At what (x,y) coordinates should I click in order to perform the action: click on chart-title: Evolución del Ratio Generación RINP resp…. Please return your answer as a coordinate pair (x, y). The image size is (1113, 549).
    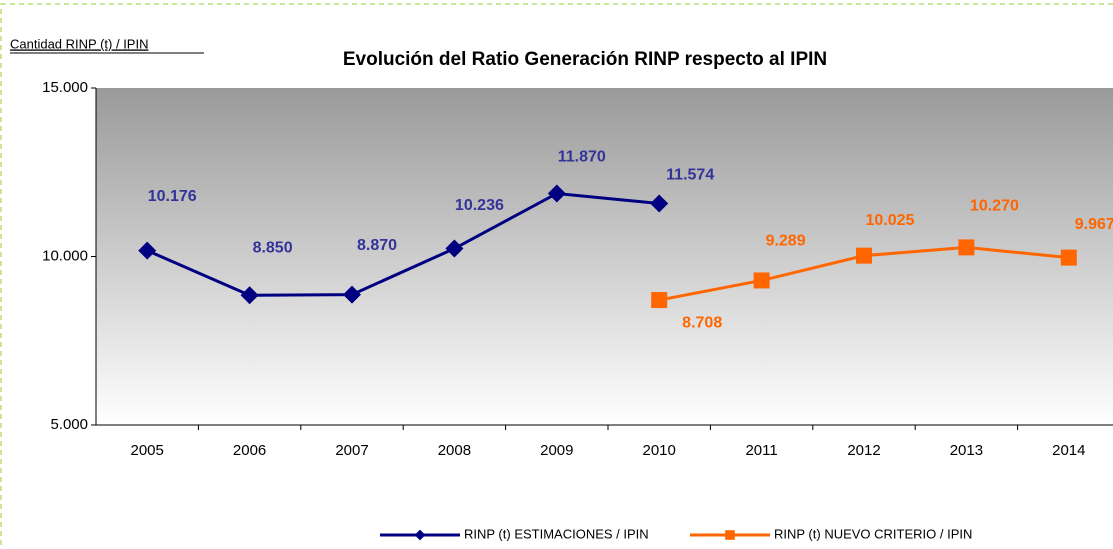
    Looking at the image, I should click on (585, 59).